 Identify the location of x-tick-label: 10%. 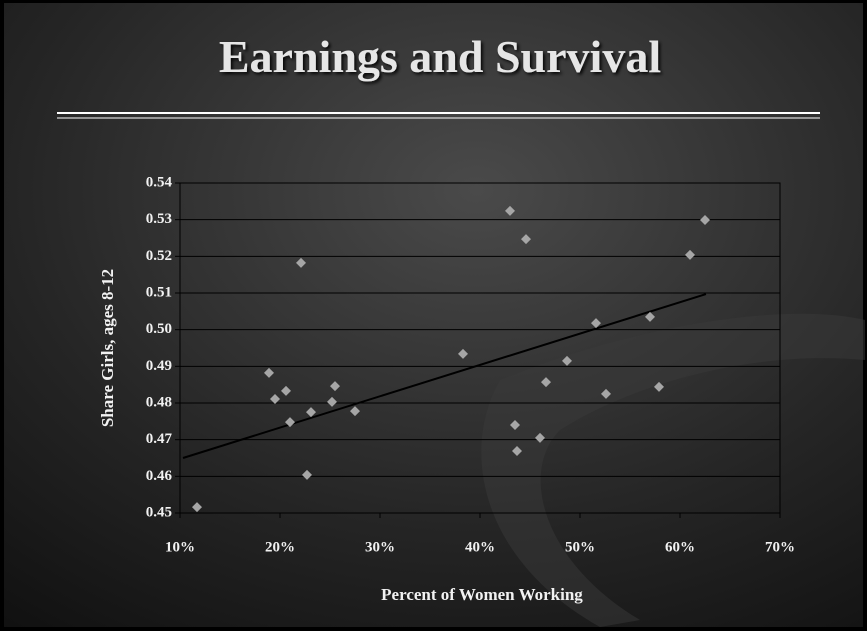
(180, 547).